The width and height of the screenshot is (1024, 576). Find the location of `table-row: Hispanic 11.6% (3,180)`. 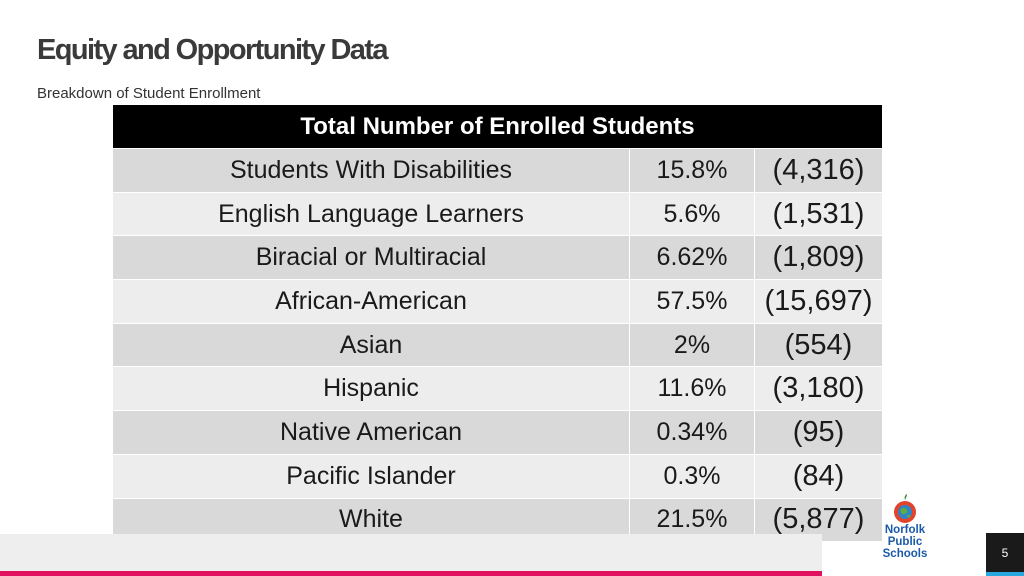

table-row: Hispanic 11.6% (3,180) is located at coordinates (497, 388).